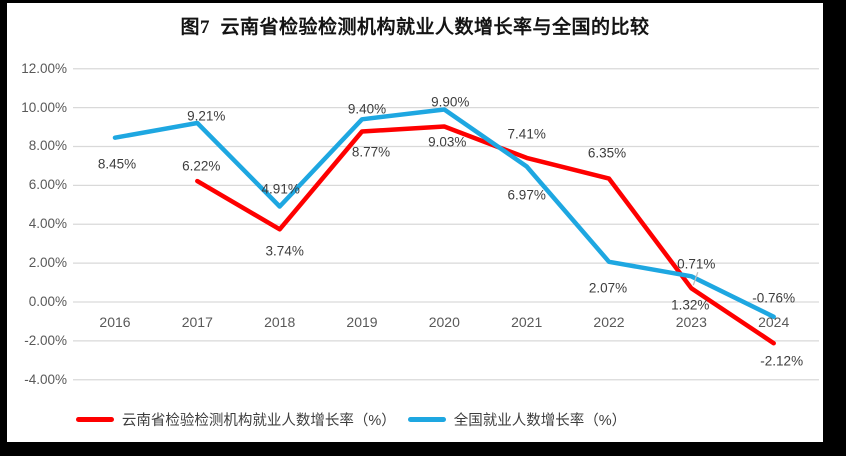 Image resolution: width=846 pixels, height=456 pixels. What do you see at coordinates (774, 298) in the screenshot?
I see `data-label: -0.76%` at bounding box center [774, 298].